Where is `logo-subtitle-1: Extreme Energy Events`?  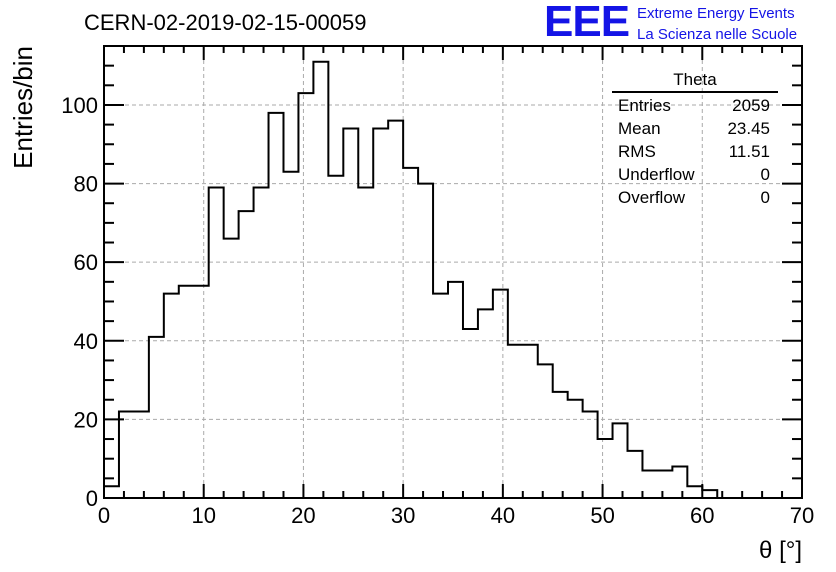 logo-subtitle-1: Extreme Energy Events is located at coordinates (716, 13).